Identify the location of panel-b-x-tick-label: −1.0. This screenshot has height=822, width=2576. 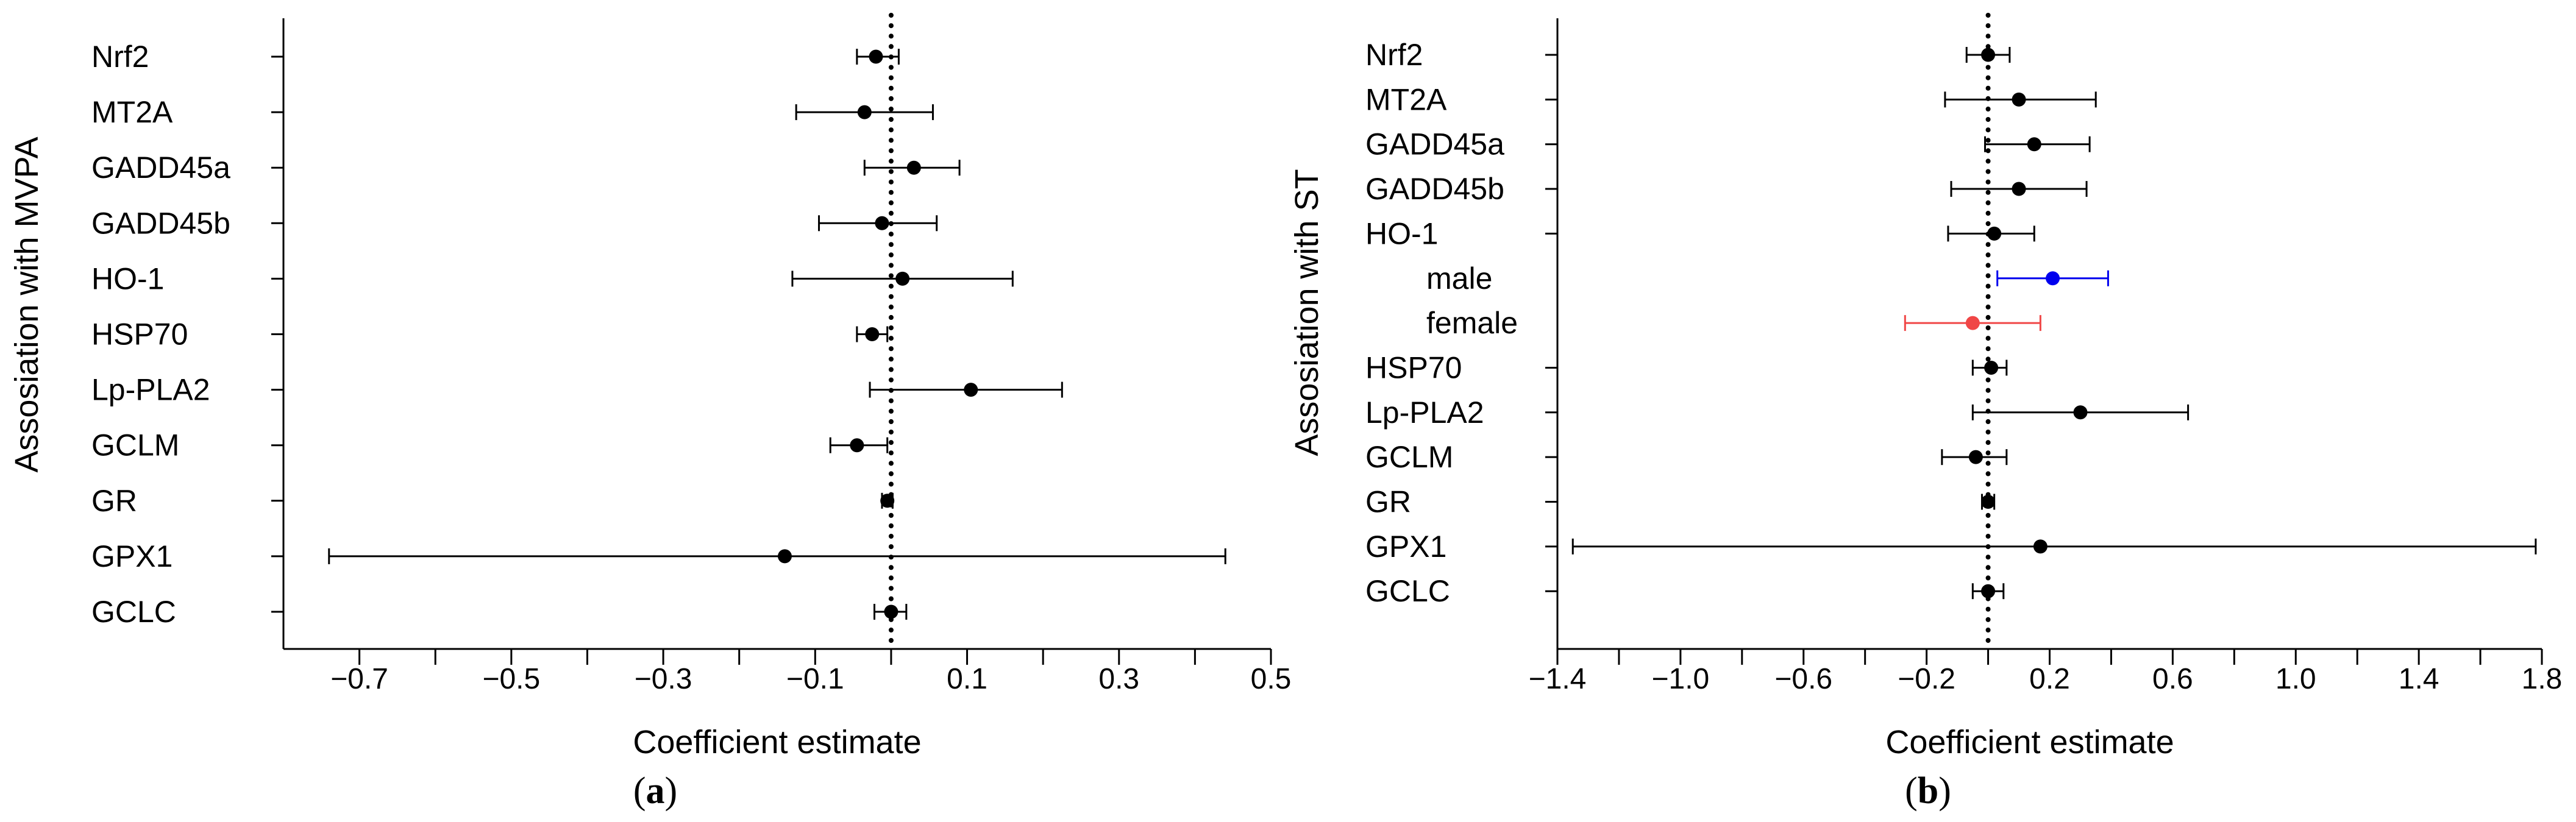
(1680, 679).